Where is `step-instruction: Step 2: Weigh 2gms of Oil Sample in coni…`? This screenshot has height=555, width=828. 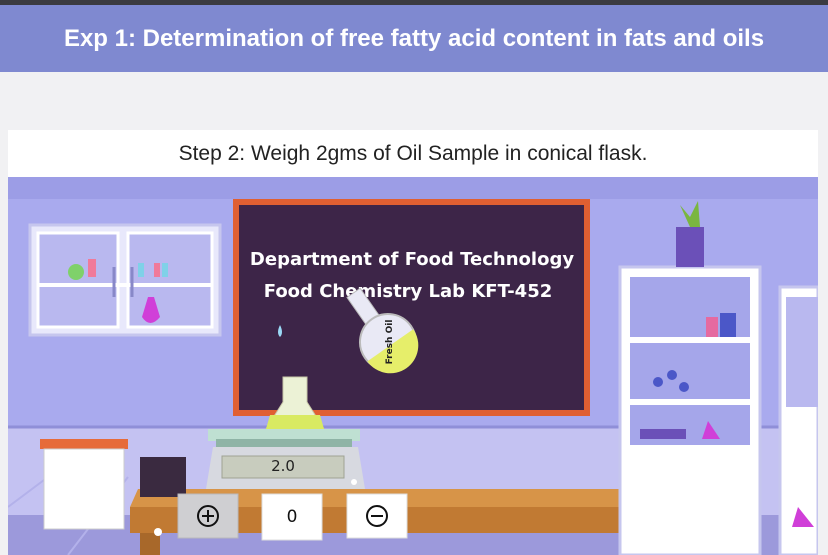
step-instruction: Step 2: Weigh 2gms of Oil Sample in coni… is located at coordinates (413, 153).